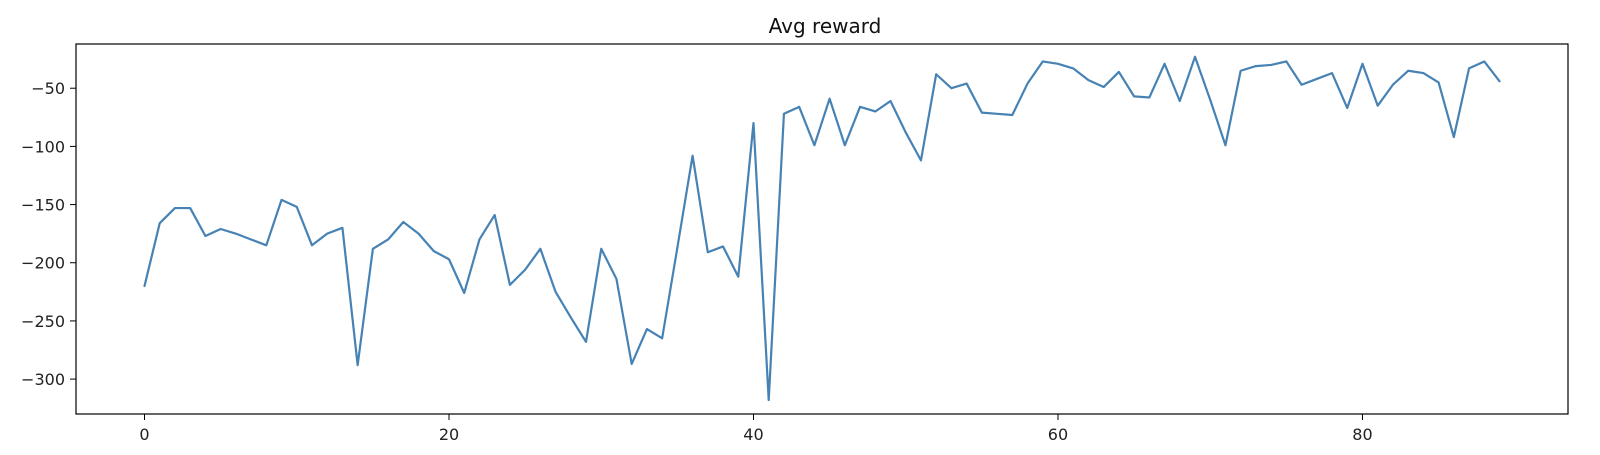 This screenshot has width=1600, height=455. I want to click on x-tick-label: 0, so click(144, 434).